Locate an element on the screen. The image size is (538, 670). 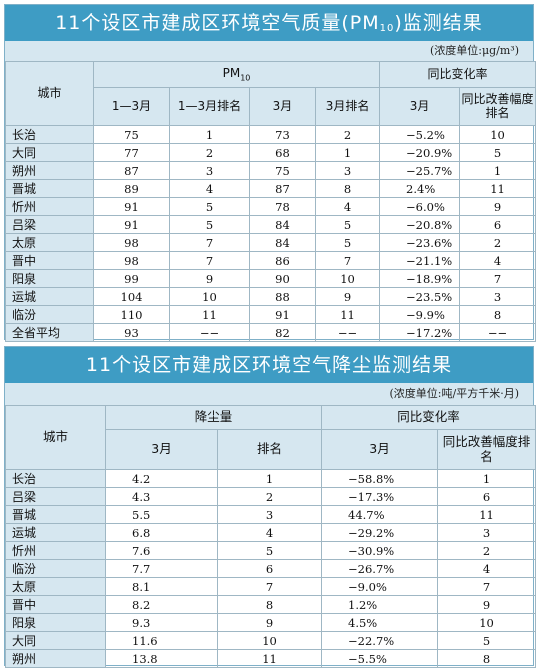
table-row: 吕梁 4.3 2 −17.3% 6 is located at coordinates (271, 496).